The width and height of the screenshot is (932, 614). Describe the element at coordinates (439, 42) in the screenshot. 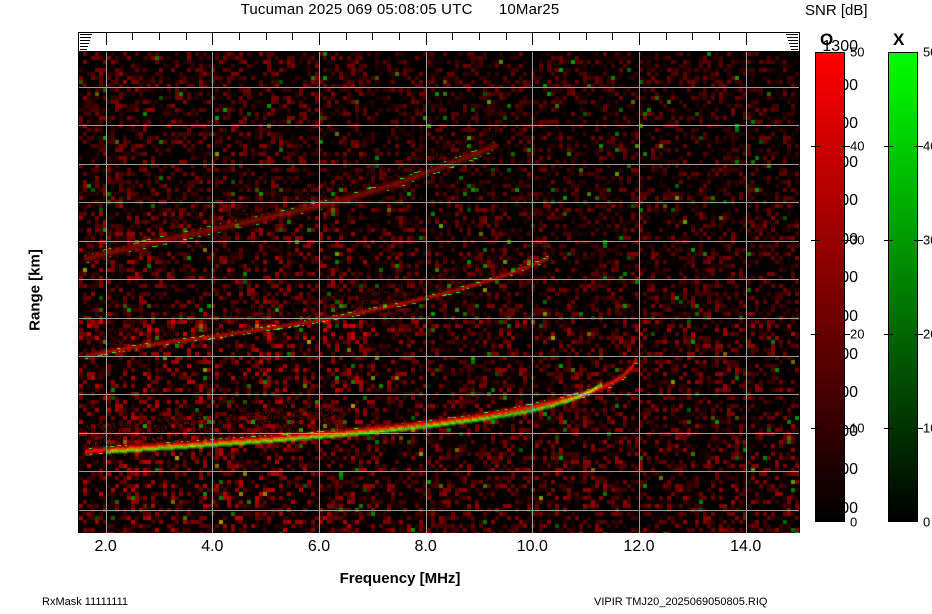

I see `top-tick-band` at that location.